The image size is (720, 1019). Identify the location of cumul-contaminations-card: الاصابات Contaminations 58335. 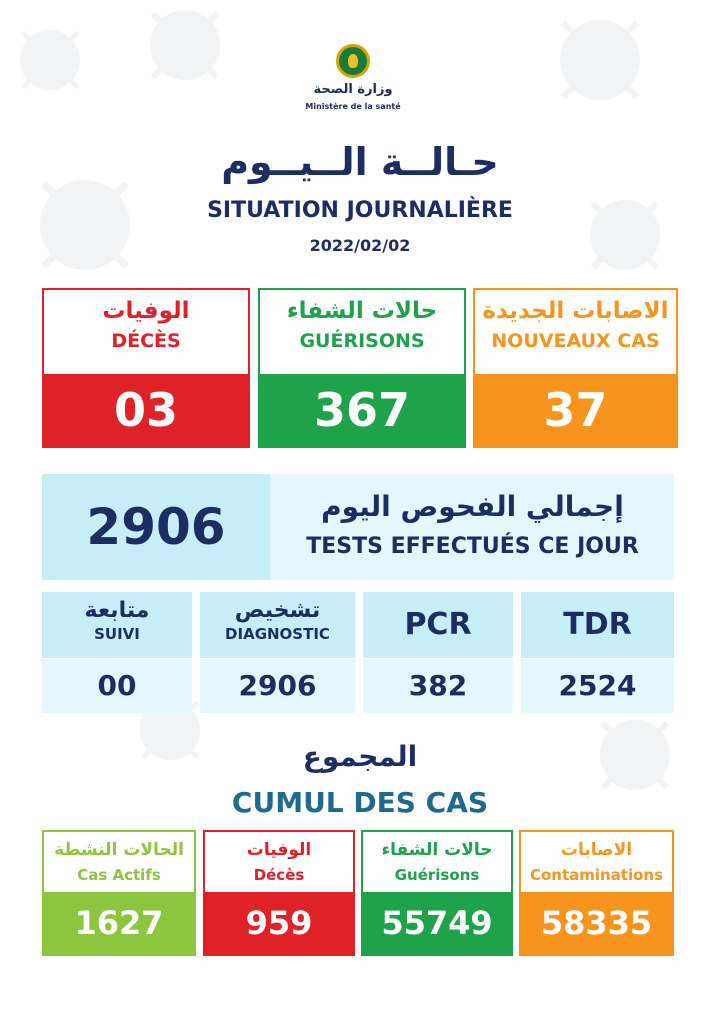
(596, 893).